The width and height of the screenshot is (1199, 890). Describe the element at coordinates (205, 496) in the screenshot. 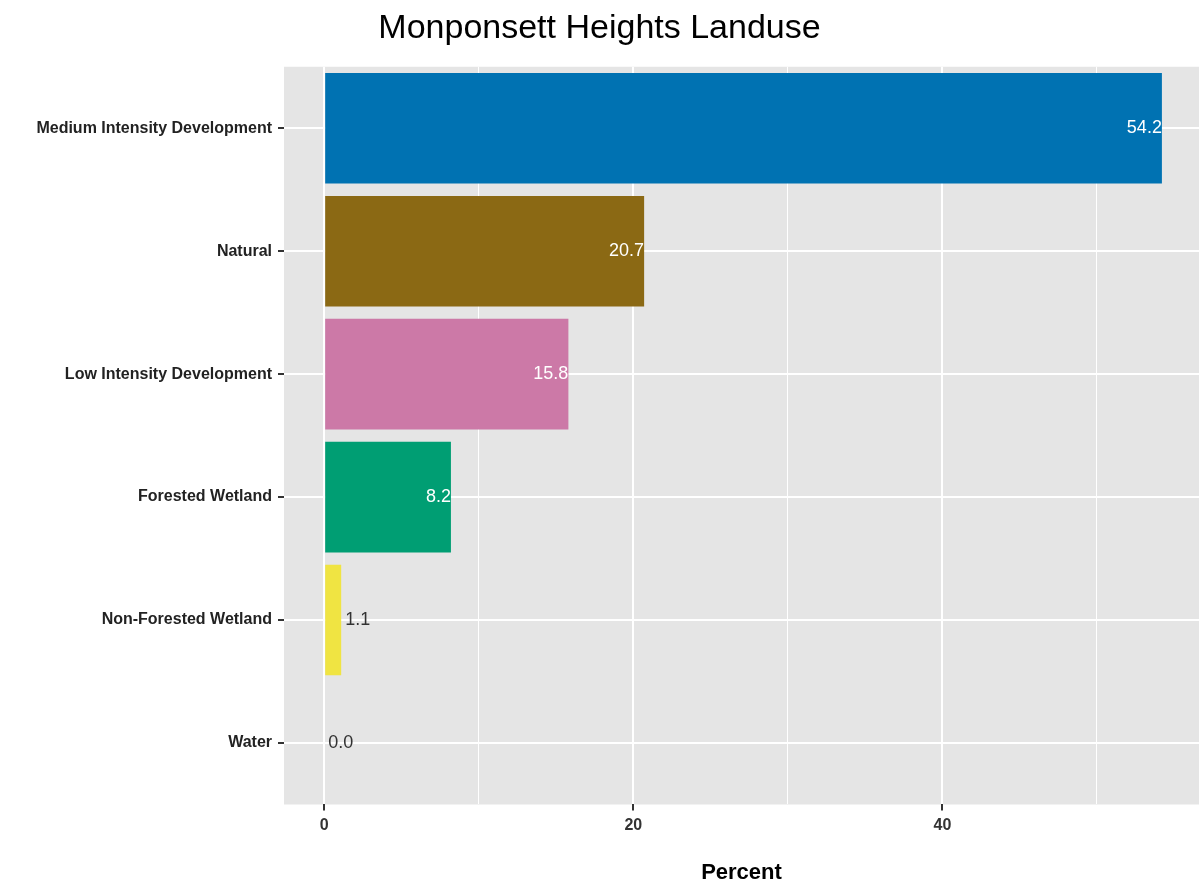

I see `y-tick-label: Forested Wetland` at that location.